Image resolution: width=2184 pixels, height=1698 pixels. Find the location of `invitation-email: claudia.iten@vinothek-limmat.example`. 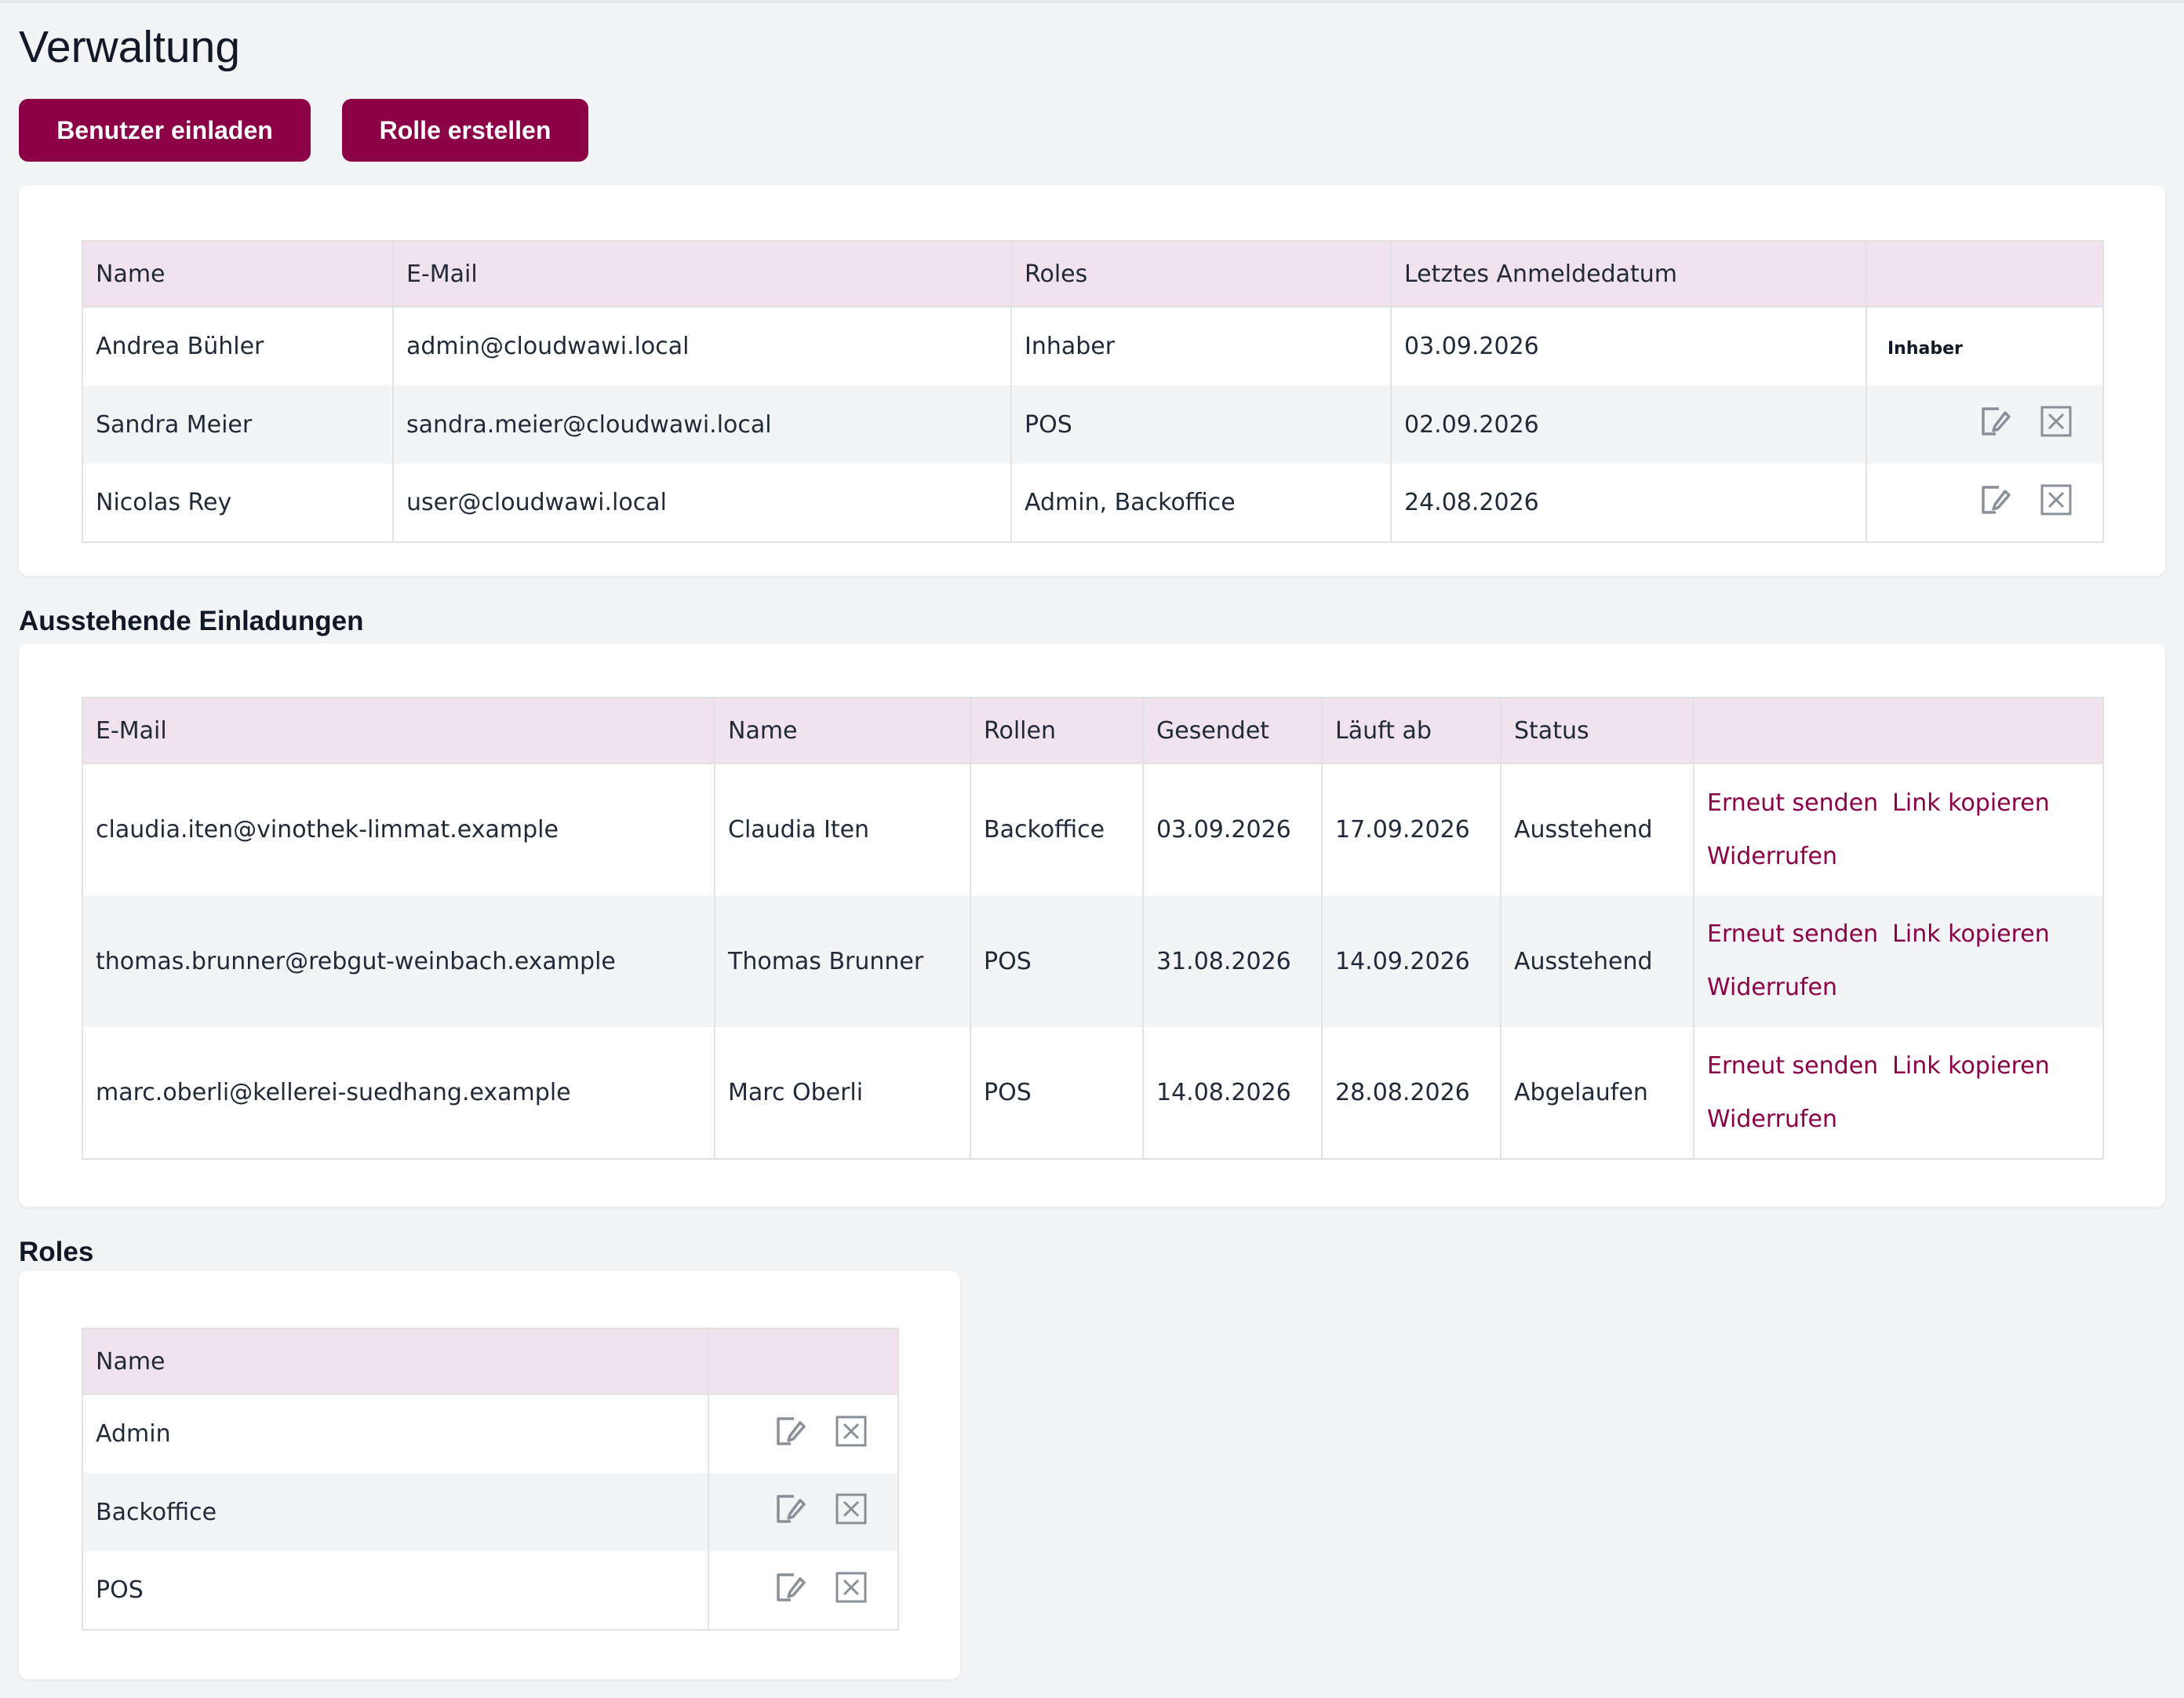

invitation-email: claudia.iten@vinothek-limmat.example is located at coordinates (398, 829).